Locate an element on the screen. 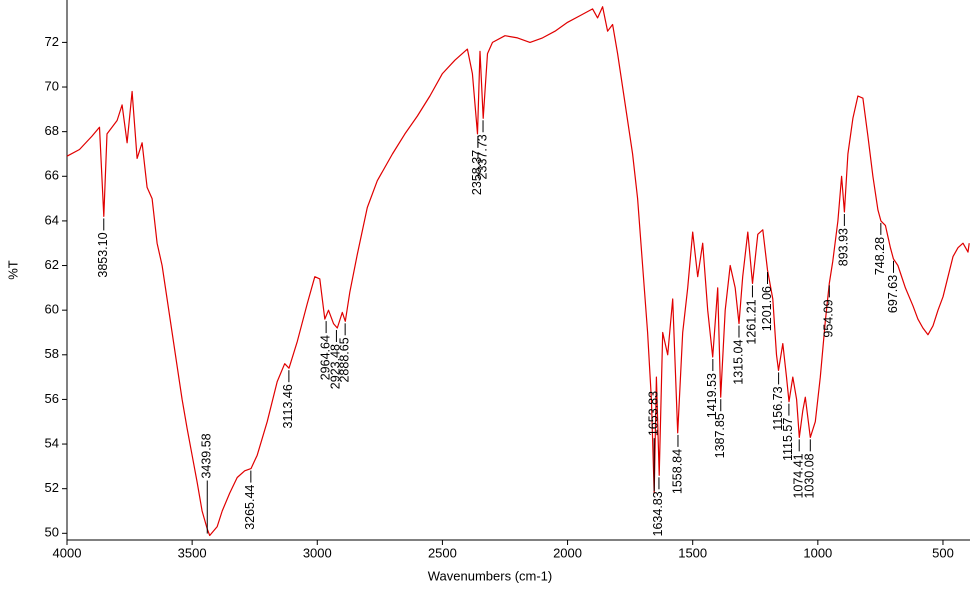 Image resolution: width=980 pixels, height=592 pixels. y-tick-label: 58 is located at coordinates (52, 353).